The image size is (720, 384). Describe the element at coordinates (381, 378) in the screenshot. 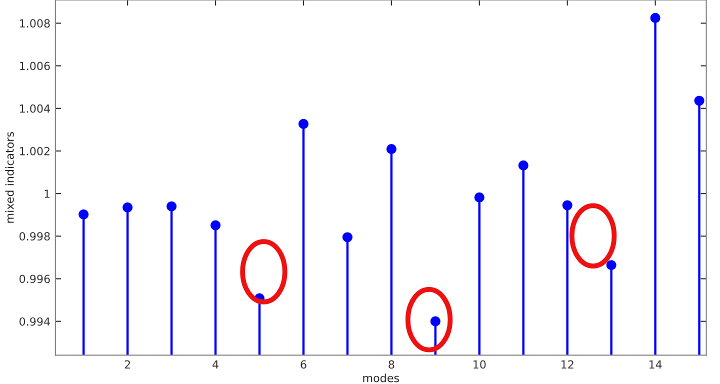

I see `x-axis-title: modes` at that location.